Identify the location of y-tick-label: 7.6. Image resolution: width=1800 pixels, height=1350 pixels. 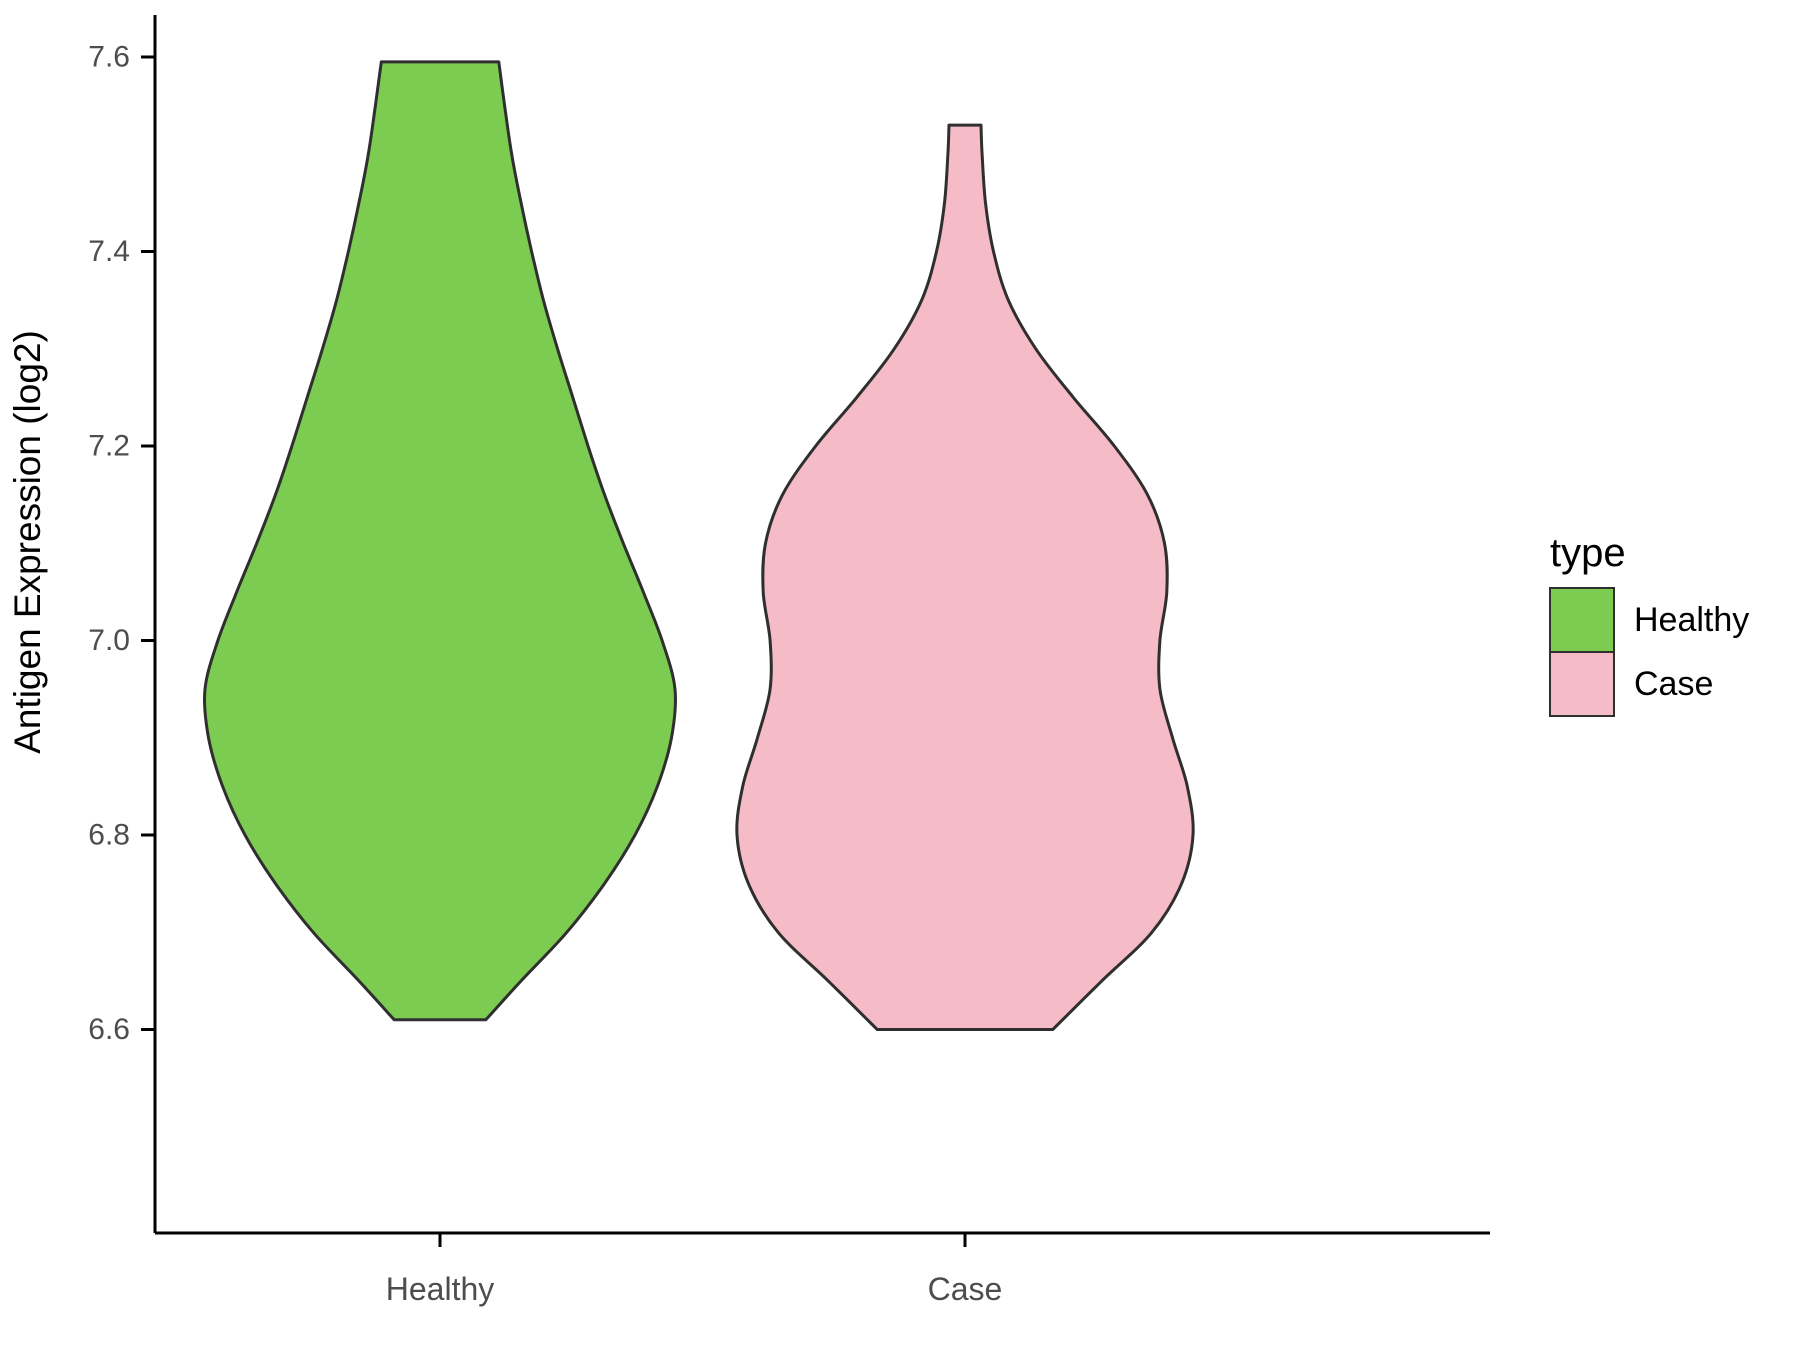
(109, 57).